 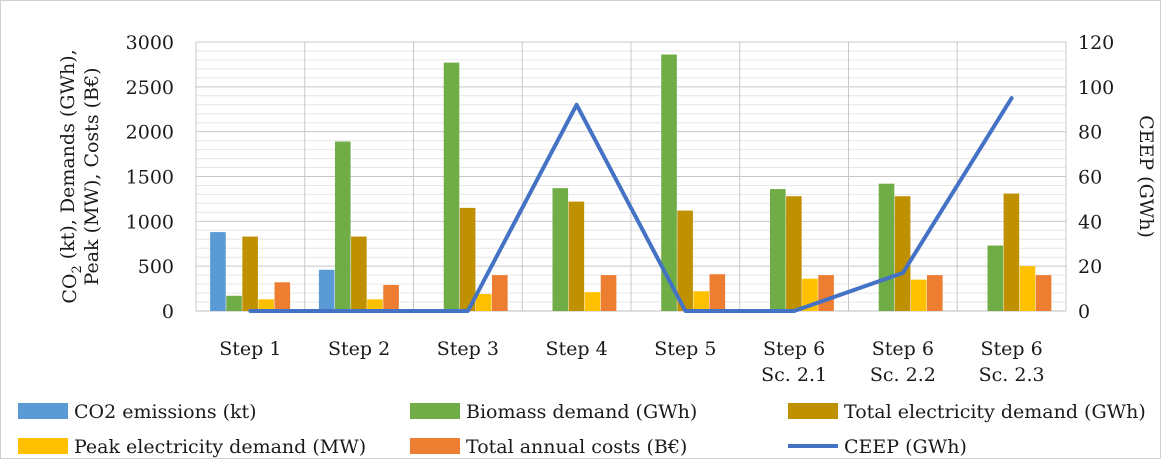 What do you see at coordinates (150, 43) in the screenshot?
I see `y-tick-label: 3000` at bounding box center [150, 43].